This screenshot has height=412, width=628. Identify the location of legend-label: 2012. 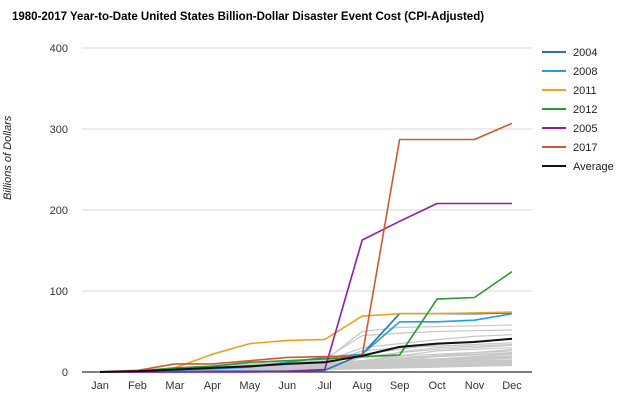
(585, 110).